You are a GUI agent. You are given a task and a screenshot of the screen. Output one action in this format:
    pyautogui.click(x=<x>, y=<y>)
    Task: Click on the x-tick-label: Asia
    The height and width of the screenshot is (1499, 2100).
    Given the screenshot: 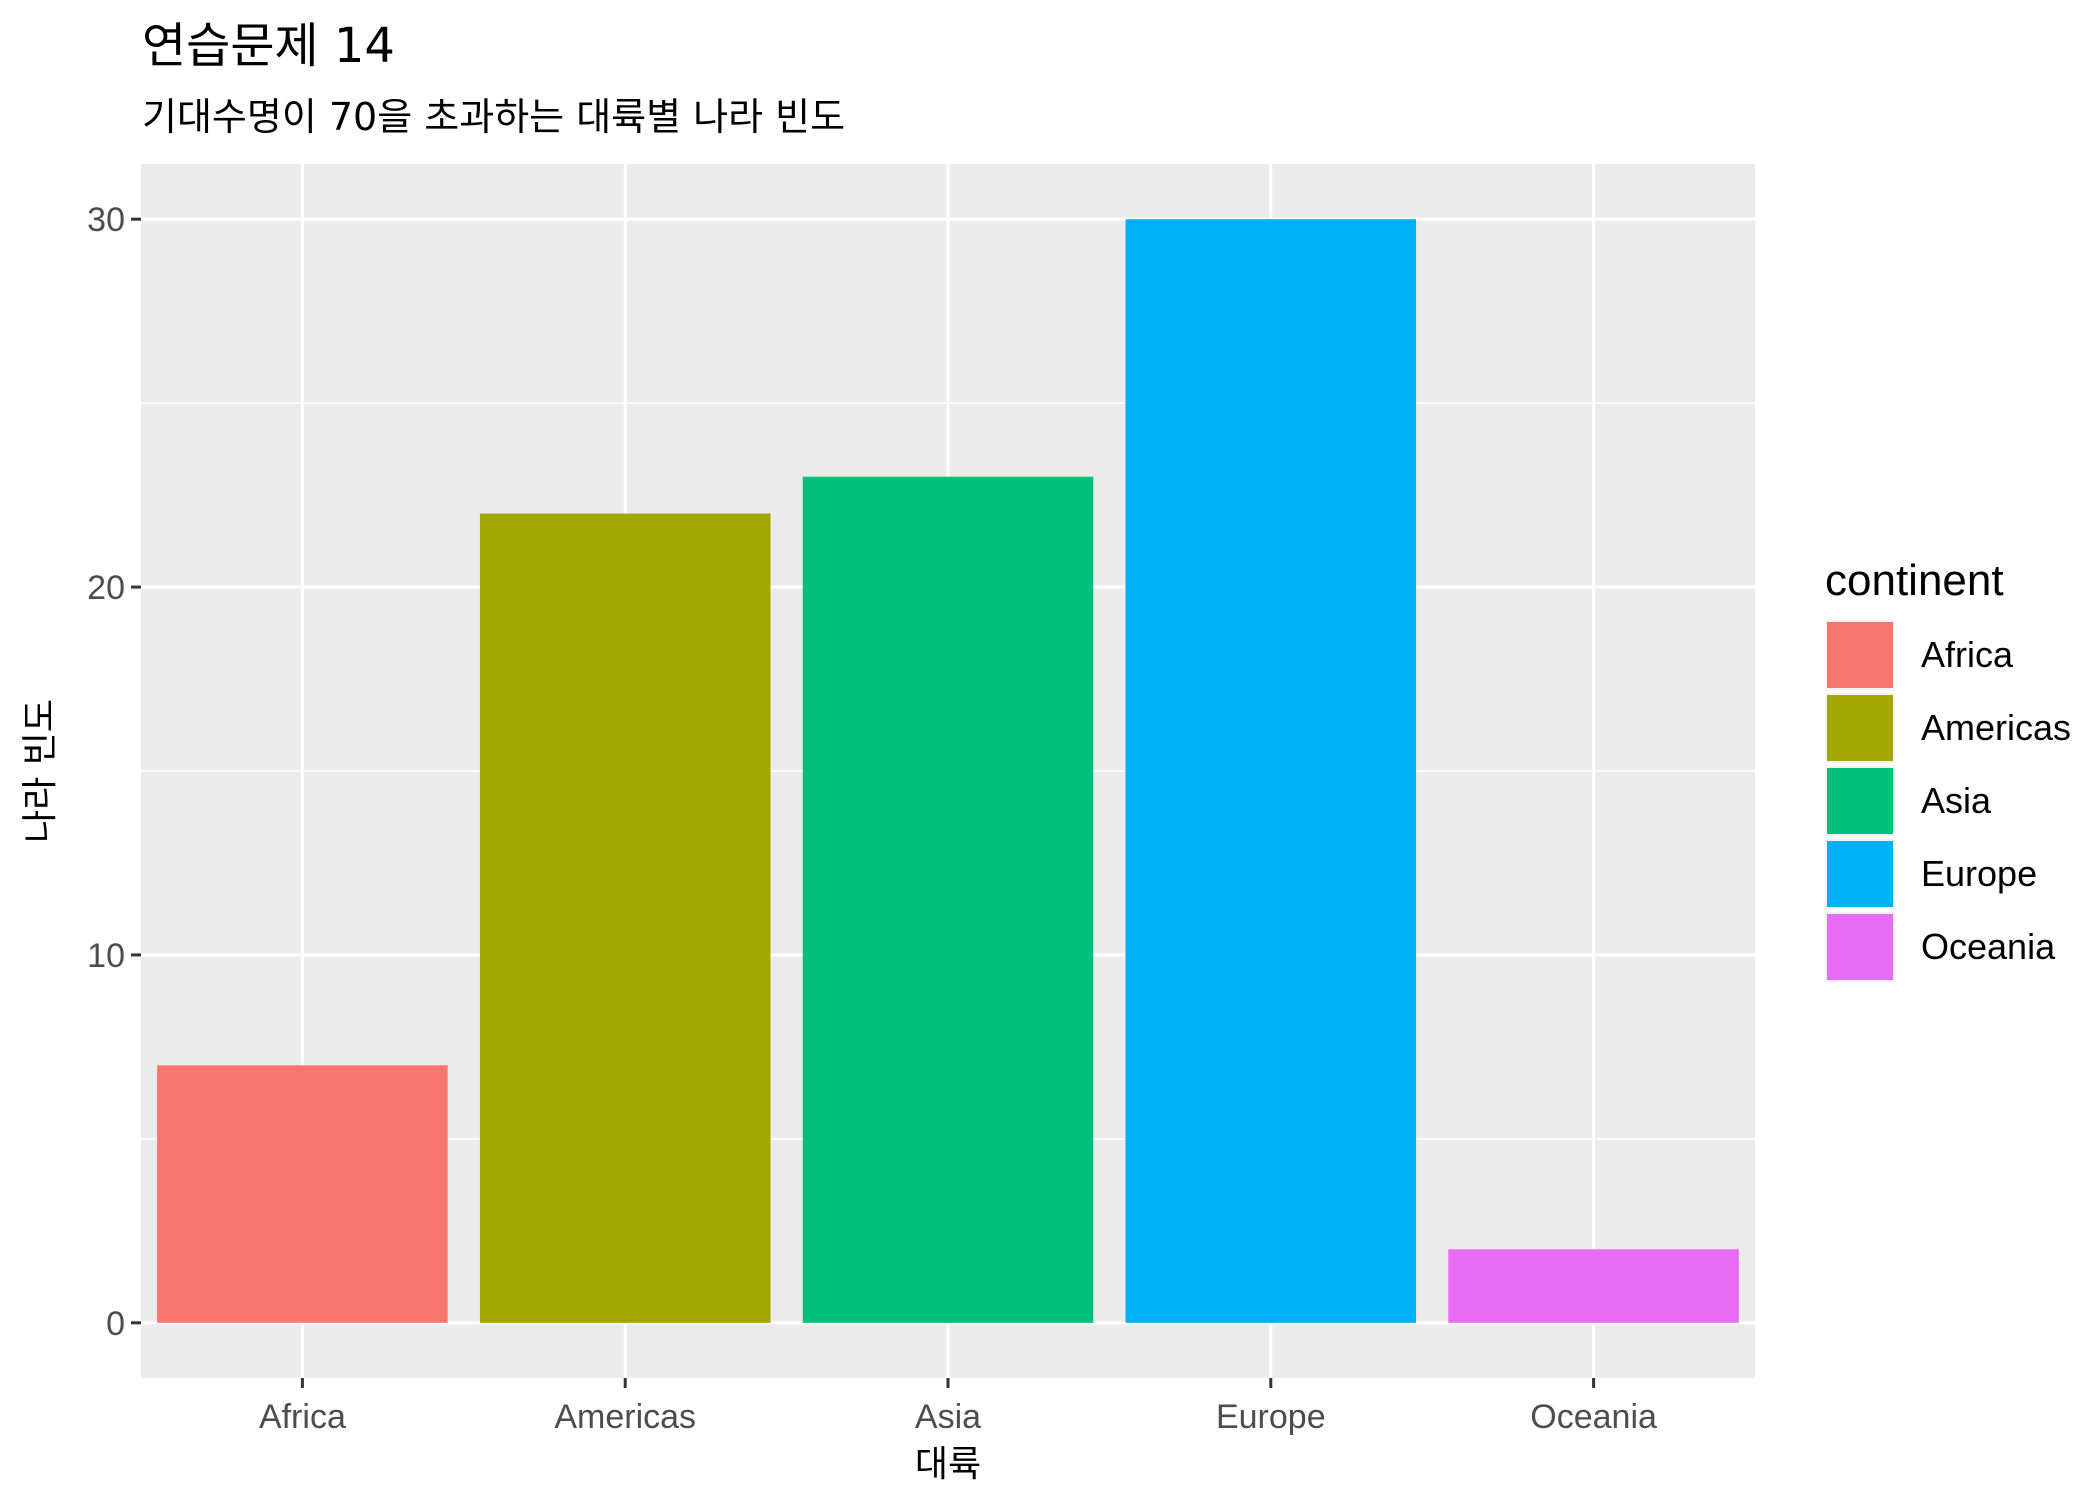 What is the action you would take?
    pyautogui.click(x=948, y=1417)
    